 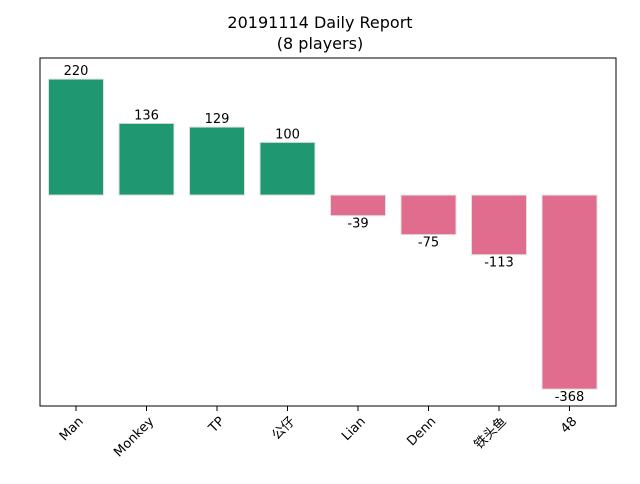 What do you see at coordinates (428, 243) in the screenshot?
I see `data-label-5: -75` at bounding box center [428, 243].